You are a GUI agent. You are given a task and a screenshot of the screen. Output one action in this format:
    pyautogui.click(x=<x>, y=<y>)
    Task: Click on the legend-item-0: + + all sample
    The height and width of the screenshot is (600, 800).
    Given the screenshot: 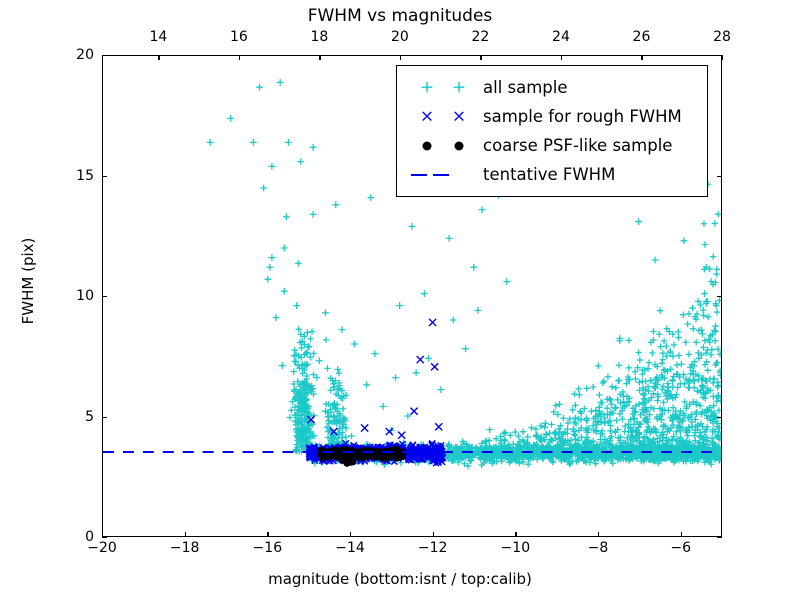 What is the action you would take?
    pyautogui.click(x=551, y=87)
    